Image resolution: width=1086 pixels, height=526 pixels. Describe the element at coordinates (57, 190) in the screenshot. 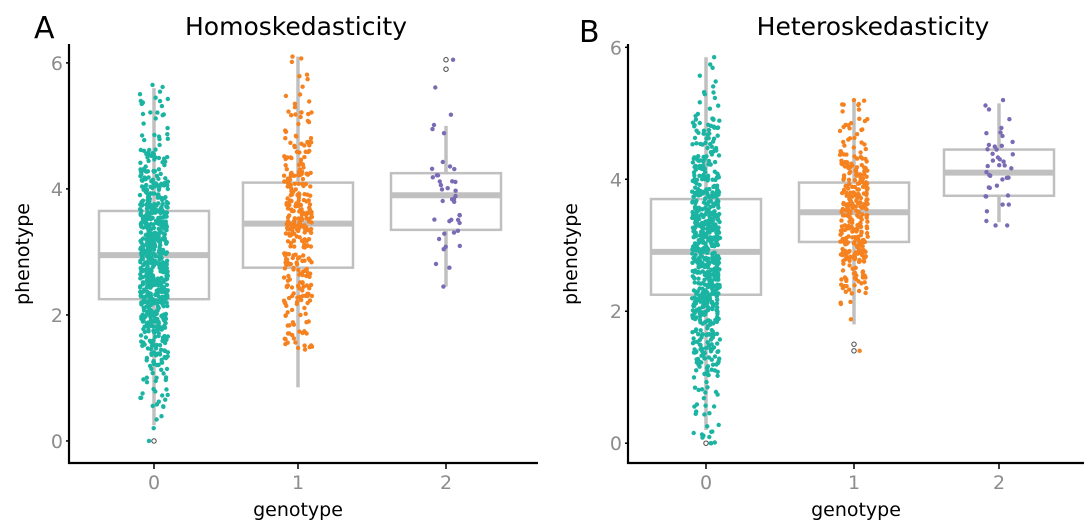

I see `y-tick-label-4: 4` at that location.